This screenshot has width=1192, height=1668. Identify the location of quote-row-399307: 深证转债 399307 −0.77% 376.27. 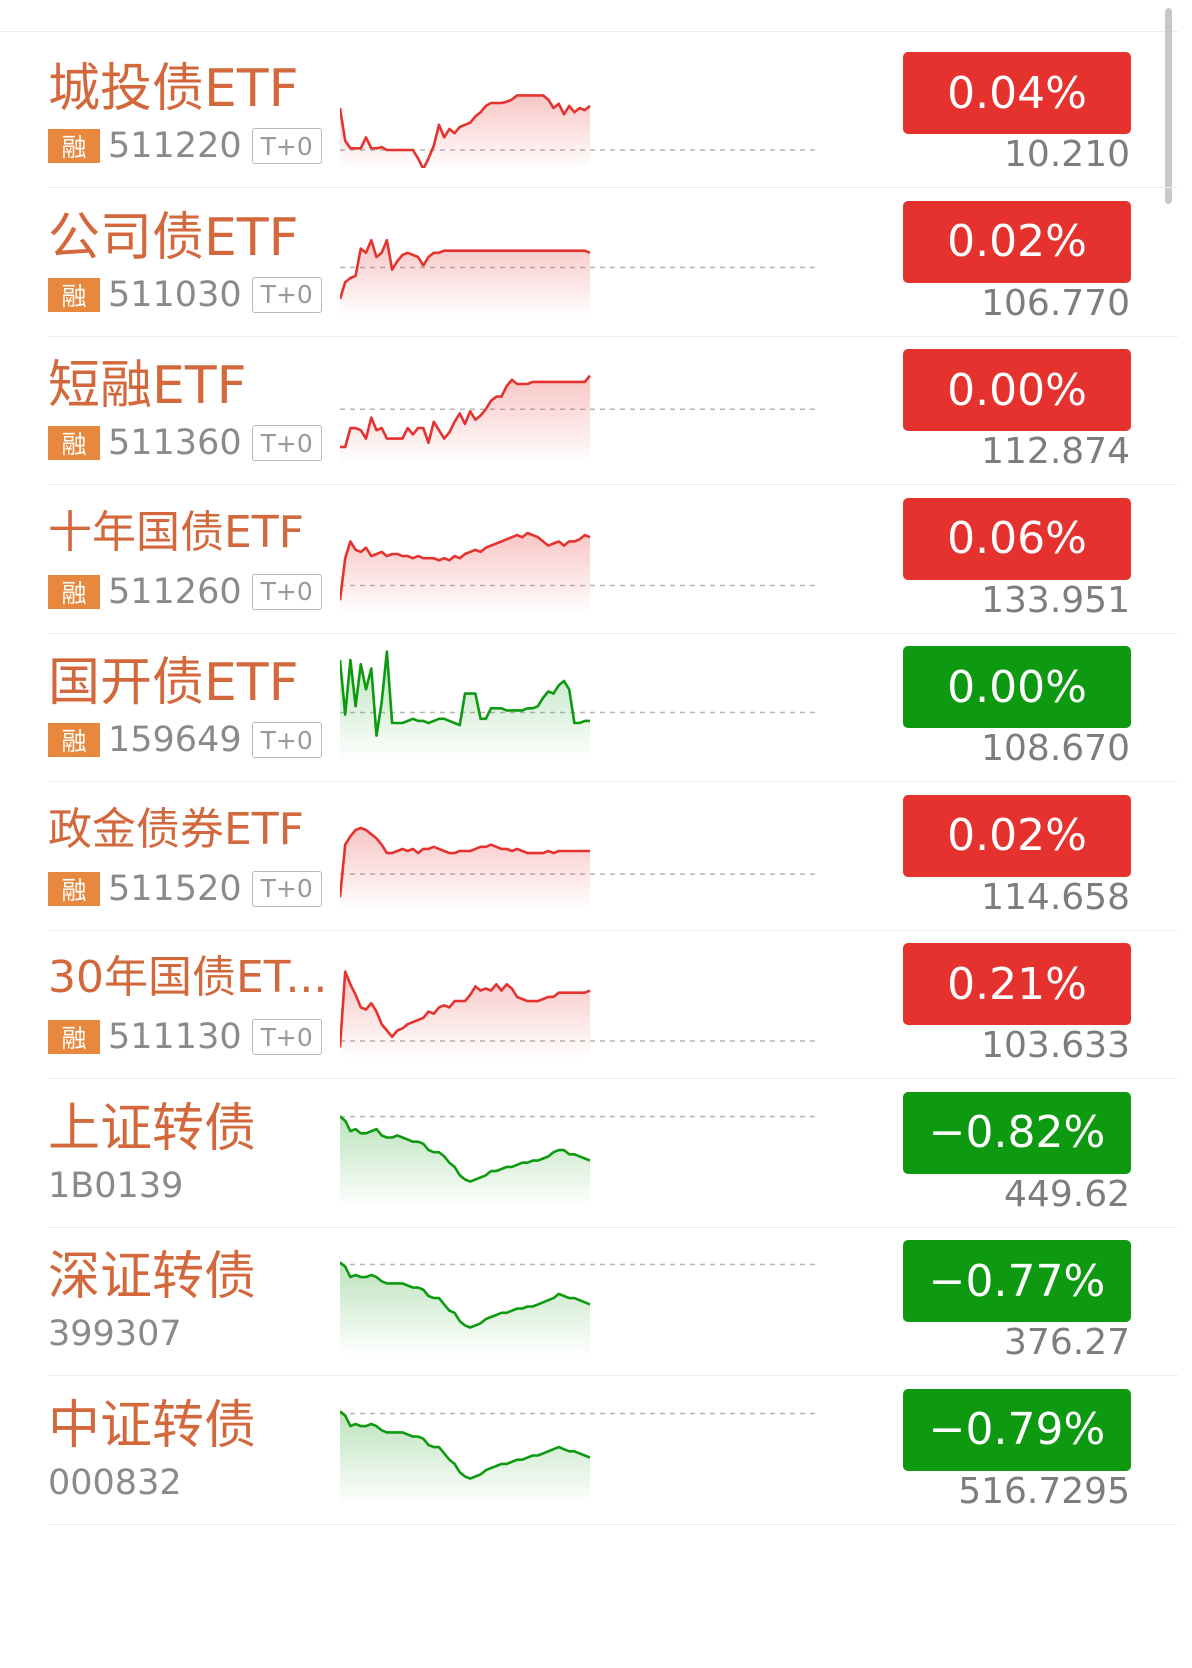
(589, 1298).